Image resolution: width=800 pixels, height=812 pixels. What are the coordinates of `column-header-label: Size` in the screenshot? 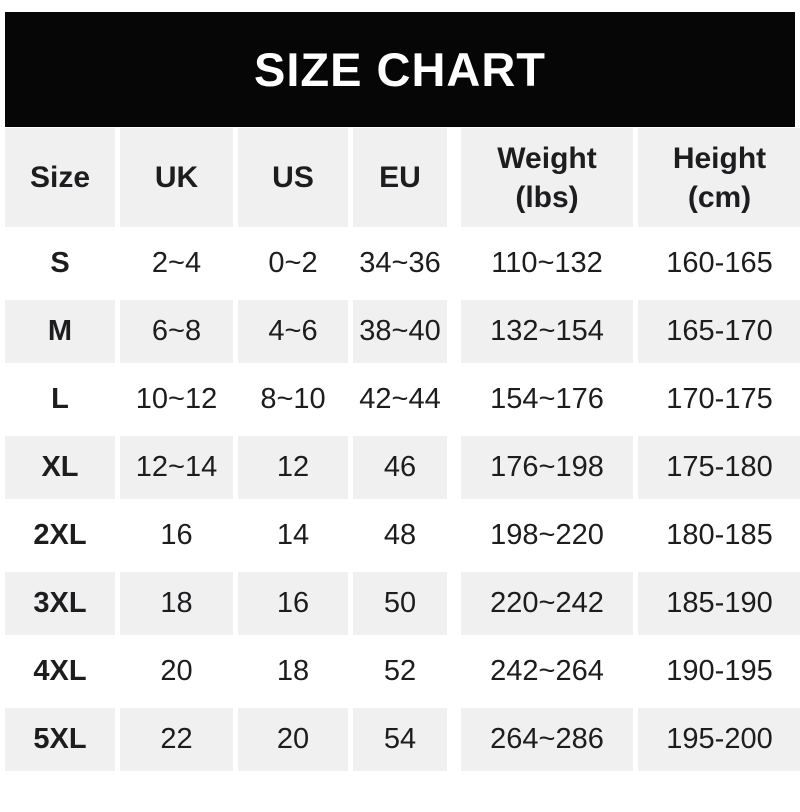 It's located at (60, 177).